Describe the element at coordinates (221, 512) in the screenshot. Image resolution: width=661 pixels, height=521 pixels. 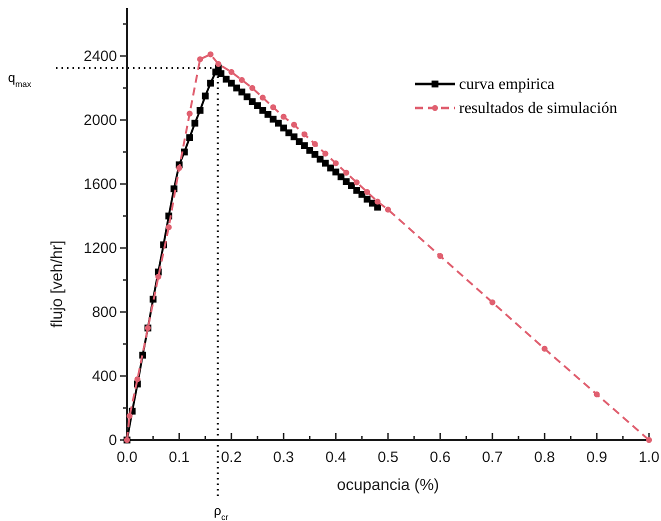
I see `ref-line-label: ρ$_{cr}$` at that location.